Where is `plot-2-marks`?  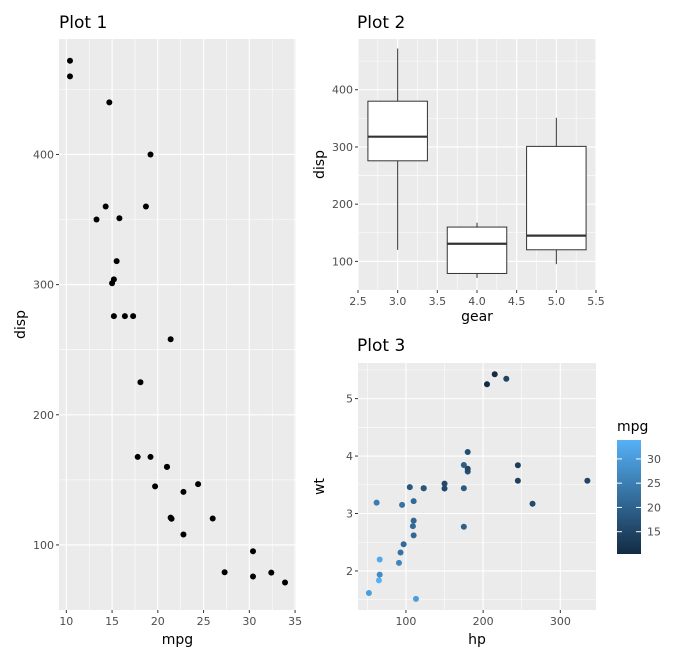
plot-2-marks is located at coordinates (477, 163).